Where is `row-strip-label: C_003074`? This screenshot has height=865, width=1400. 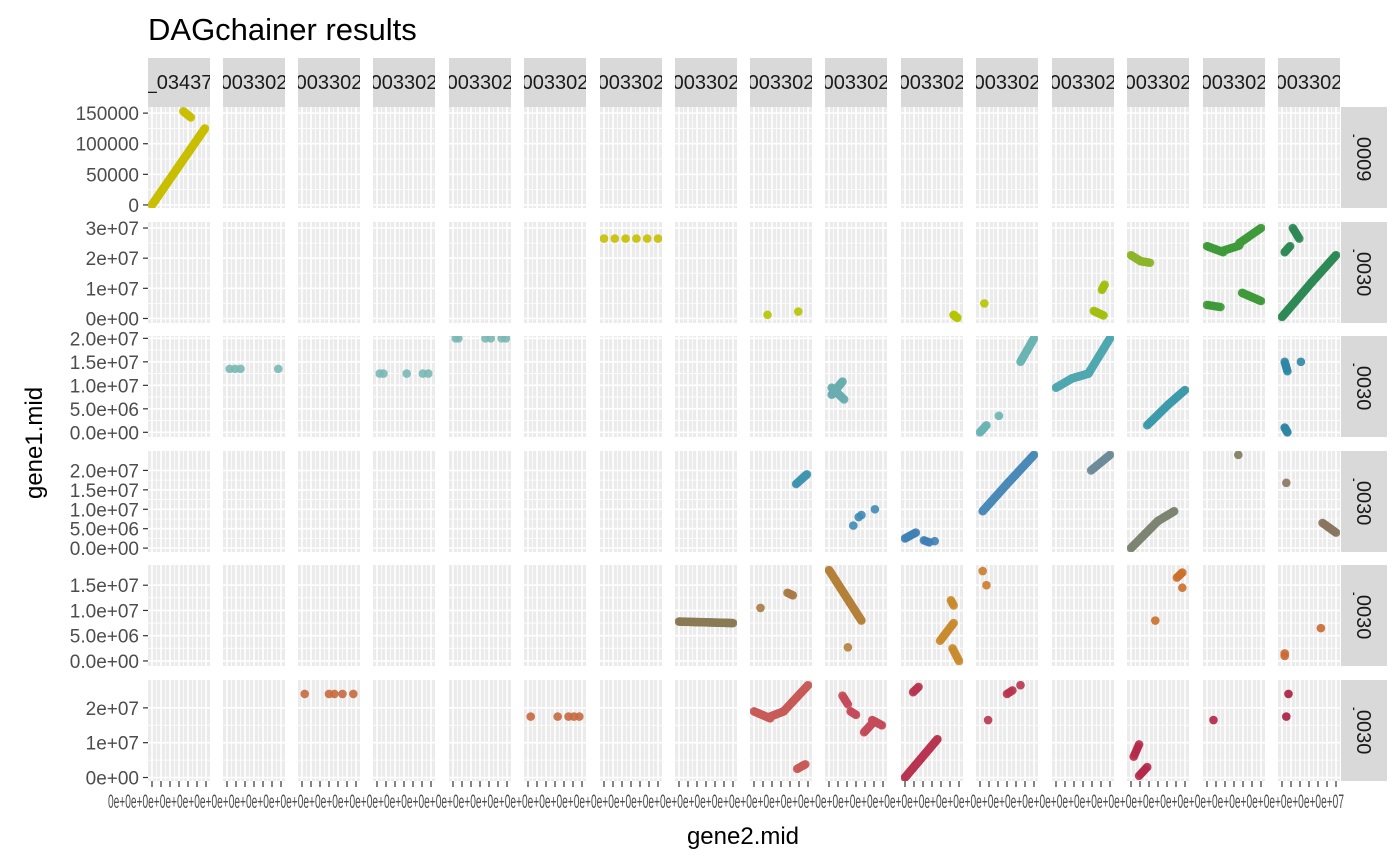
row-strip-label: C_003074 is located at coordinates (1363, 501).